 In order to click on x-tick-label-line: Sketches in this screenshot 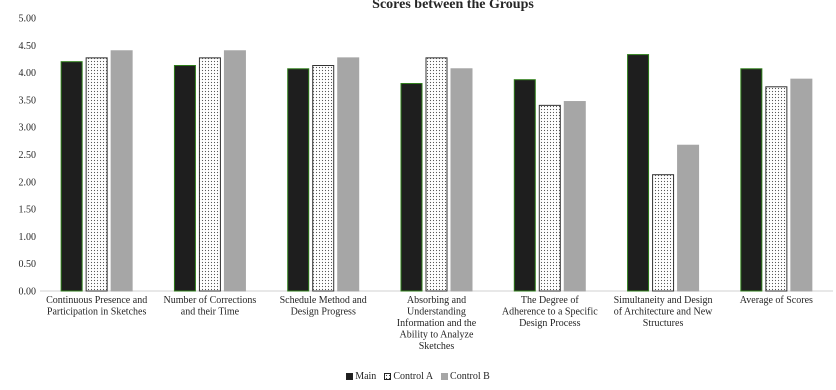, I will do `click(437, 346)`.